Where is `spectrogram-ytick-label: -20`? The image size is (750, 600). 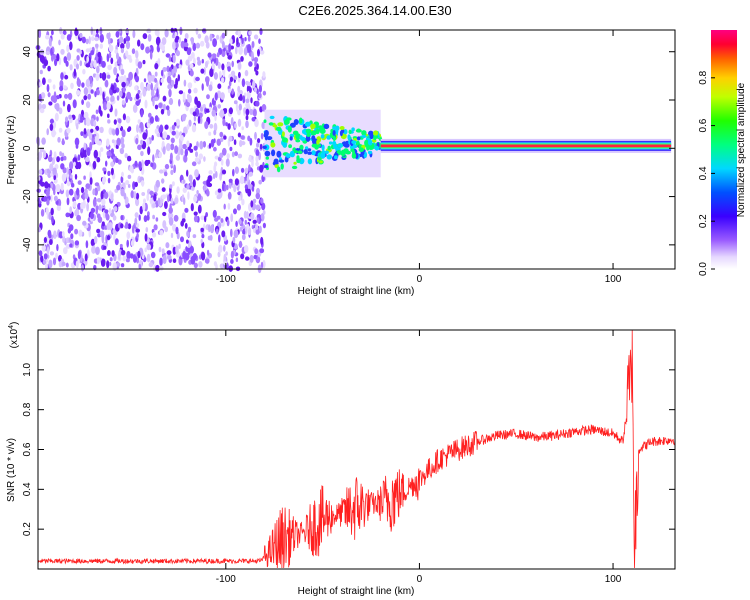 spectrogram-ytick-label: -20 is located at coordinates (27, 196).